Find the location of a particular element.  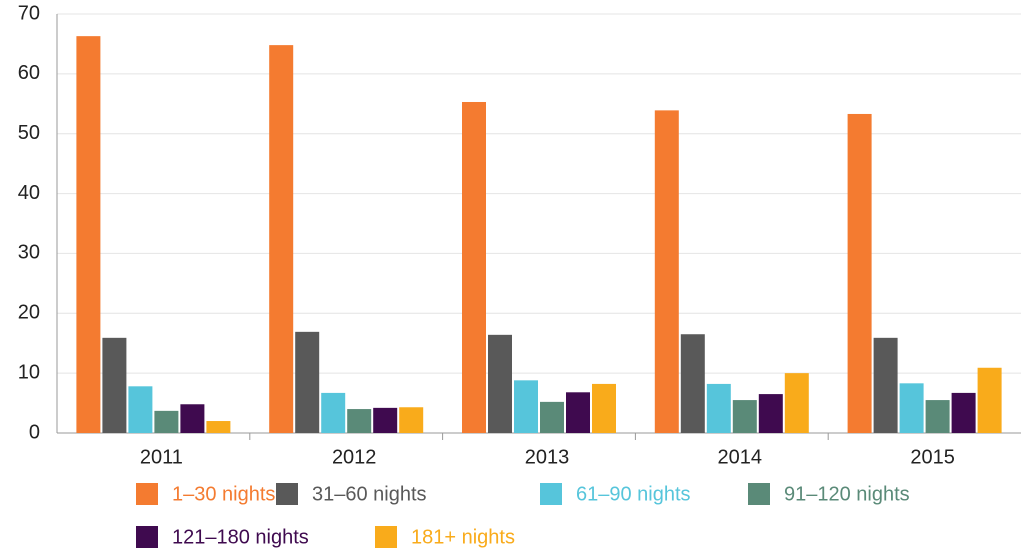

legend-label: 61–90 nights is located at coordinates (633, 494).